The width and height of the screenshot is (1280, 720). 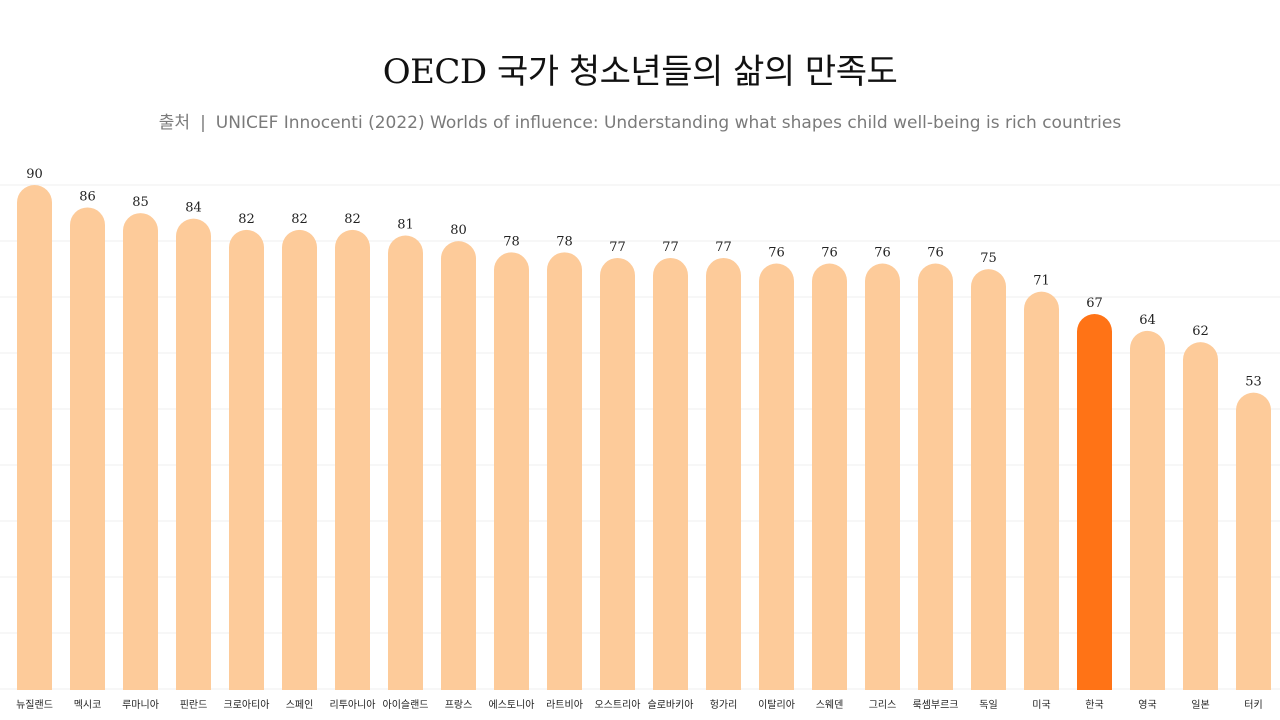 I want to click on bar-리투아니아, so click(x=352, y=459).